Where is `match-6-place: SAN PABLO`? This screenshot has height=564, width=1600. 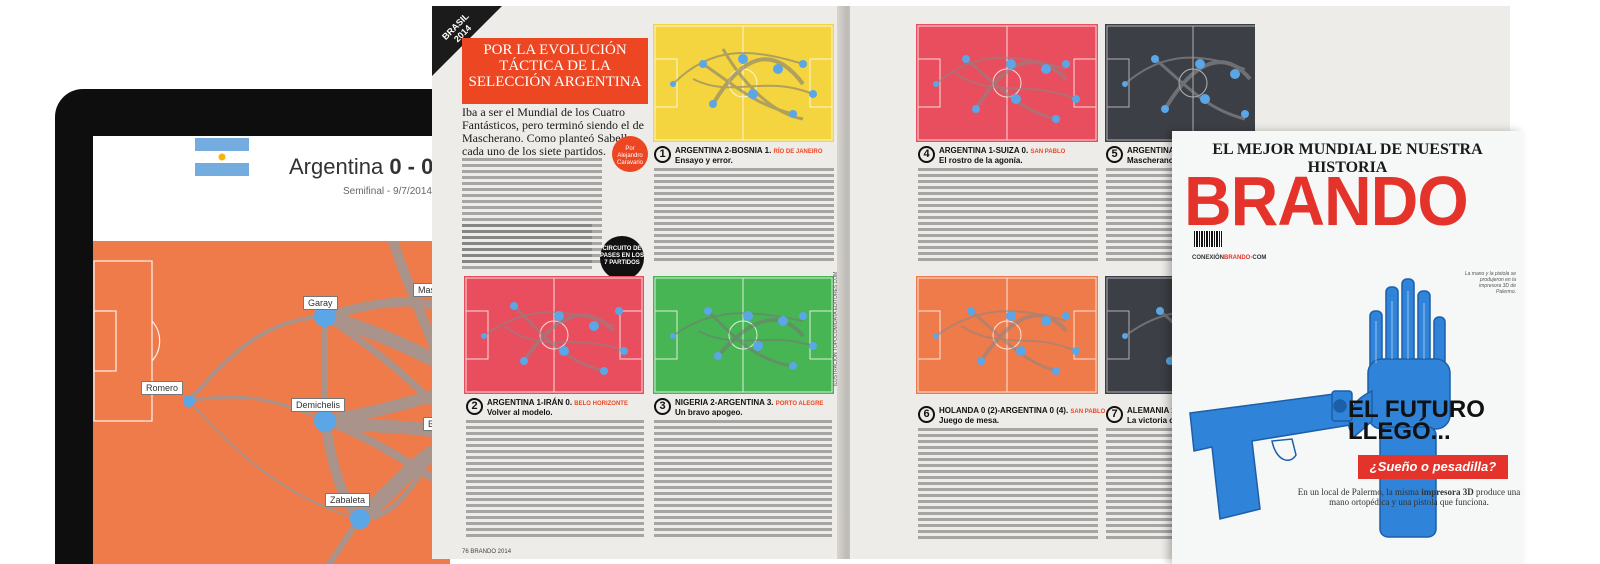
match-6-place: SAN PABLO is located at coordinates (1088, 412).